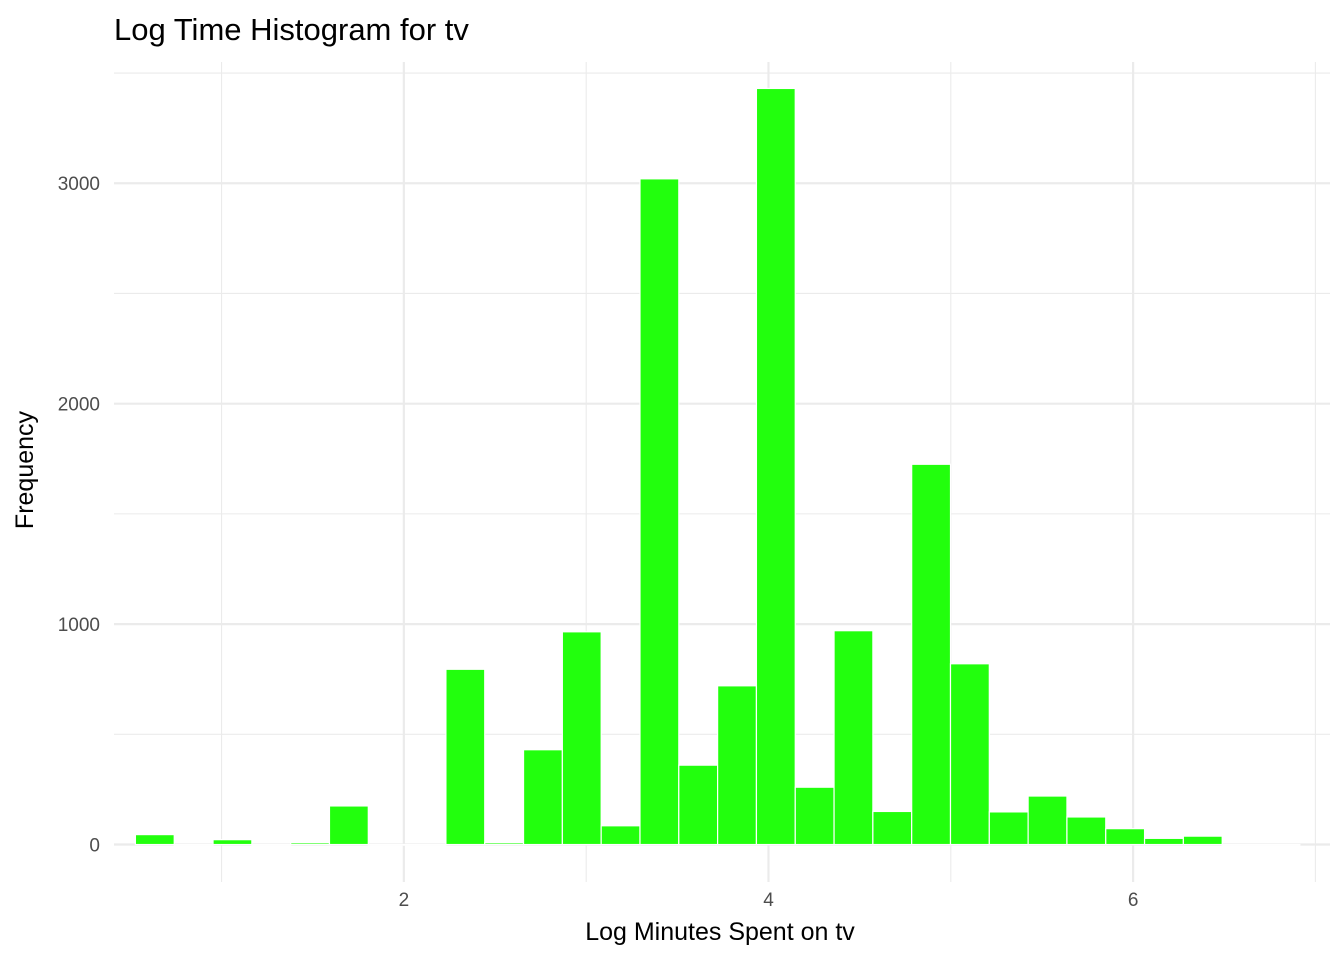  What do you see at coordinates (94, 846) in the screenshot?
I see `y-tick-label: 0` at bounding box center [94, 846].